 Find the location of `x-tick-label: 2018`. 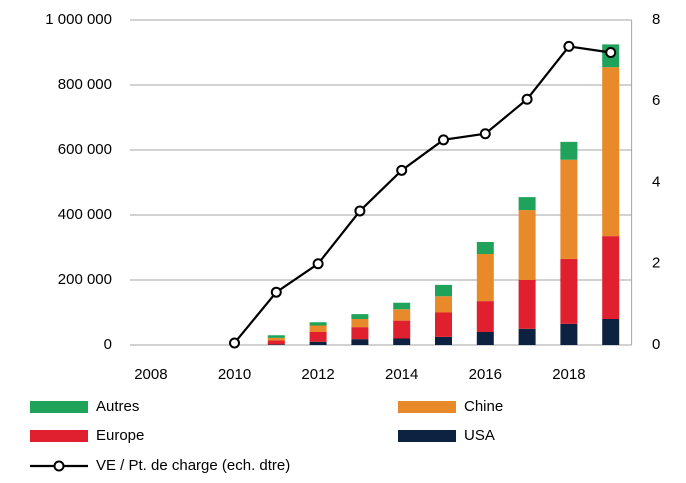

x-tick-label: 2018 is located at coordinates (568, 374).